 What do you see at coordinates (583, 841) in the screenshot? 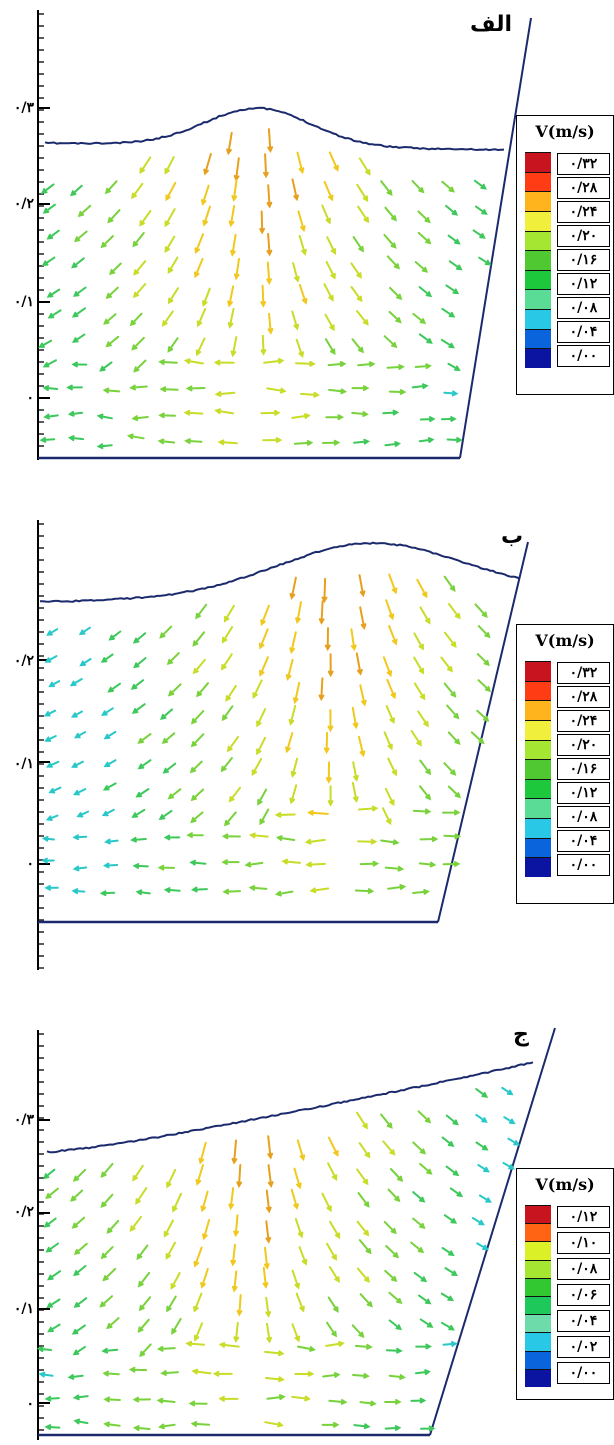
I see `legend-level-label: ۰/۰۴` at bounding box center [583, 841].